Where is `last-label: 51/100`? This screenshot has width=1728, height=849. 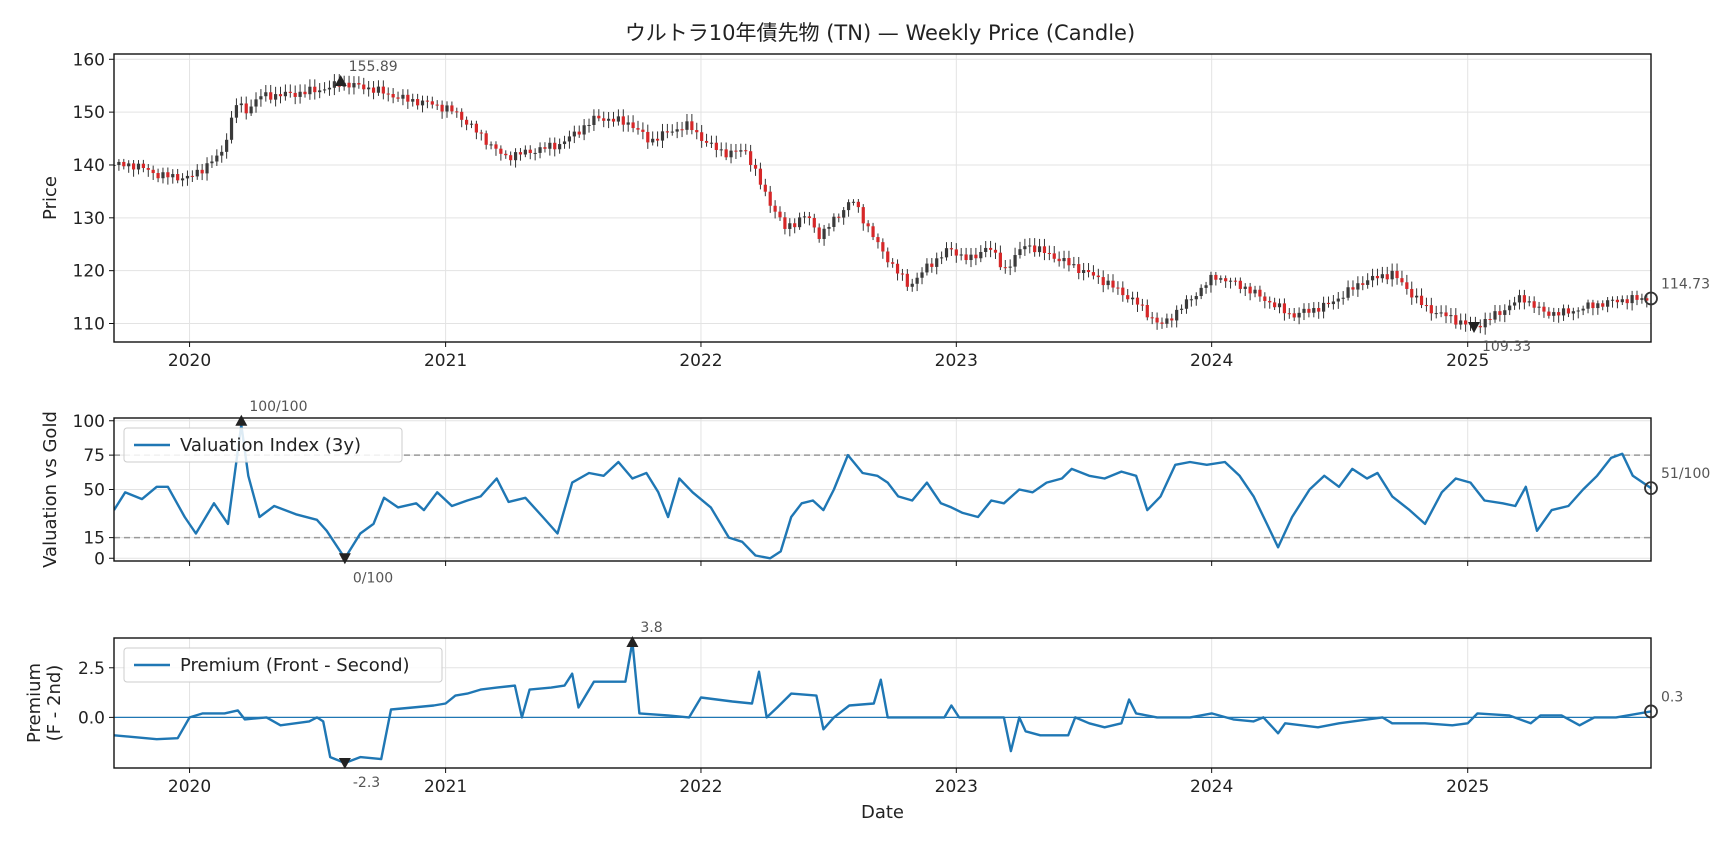 last-label: 51/100 is located at coordinates (1685, 474).